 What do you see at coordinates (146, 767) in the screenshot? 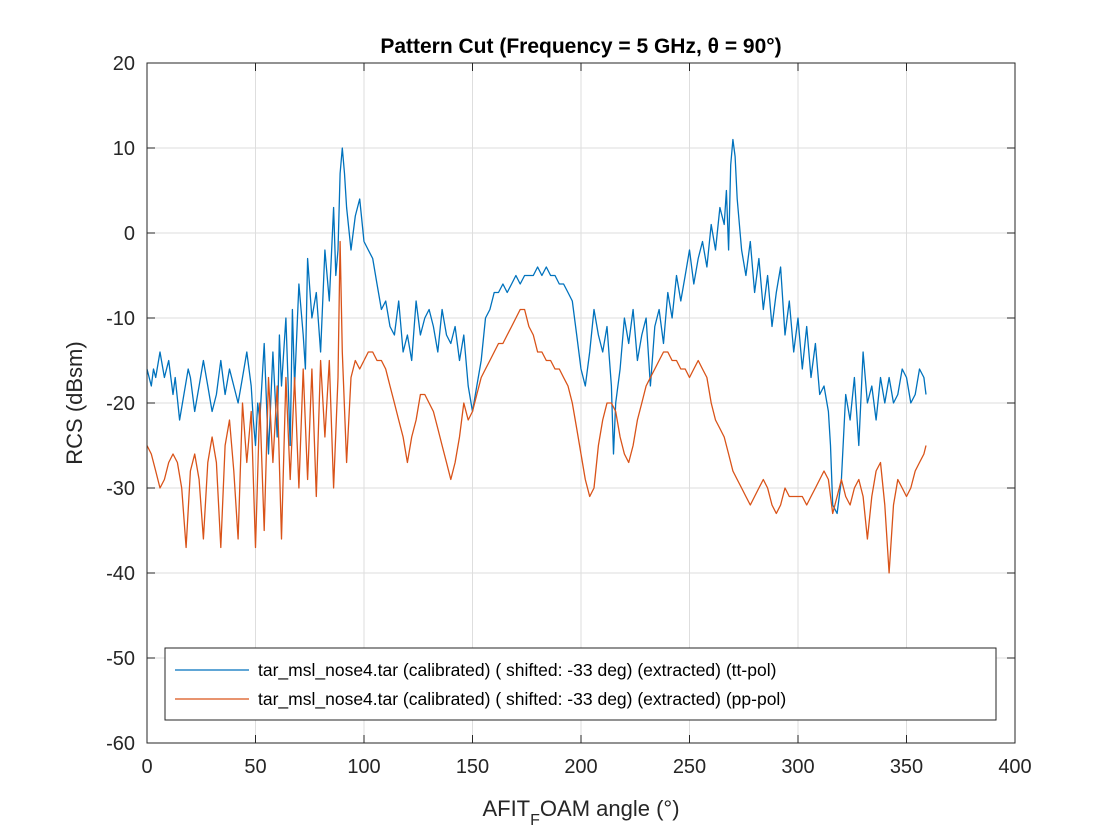
I see `x-tick-label: 0` at bounding box center [146, 767].